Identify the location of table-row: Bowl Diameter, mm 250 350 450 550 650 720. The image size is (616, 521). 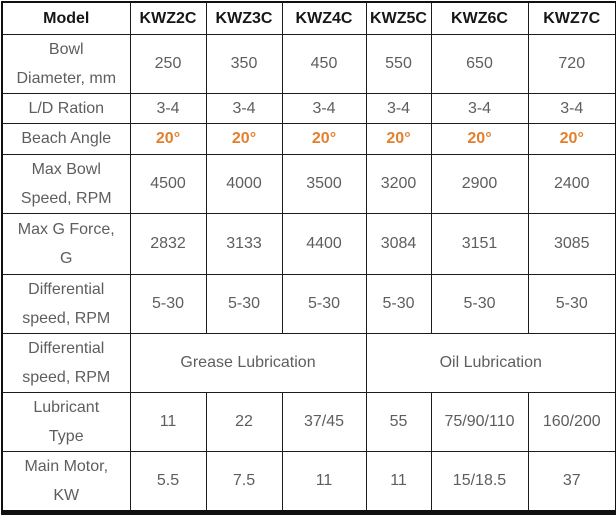
(308, 63).